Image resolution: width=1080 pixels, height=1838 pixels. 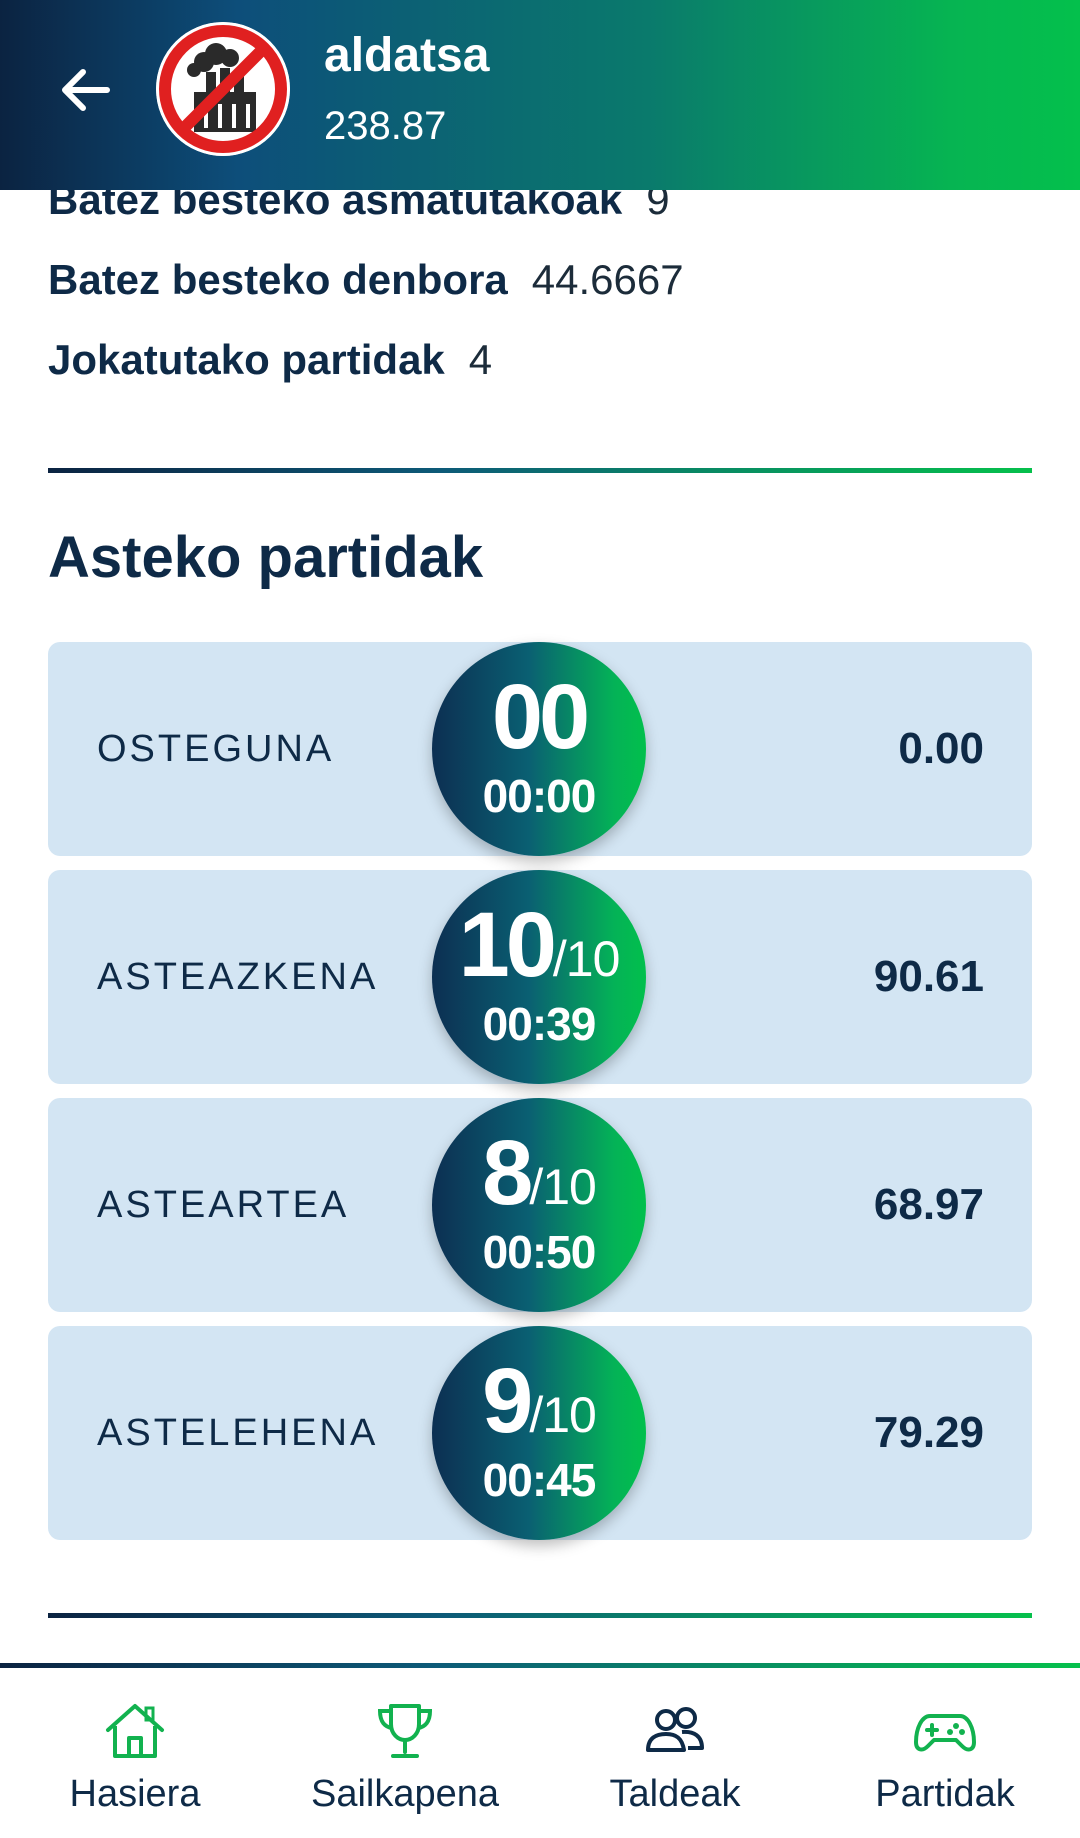 What do you see at coordinates (223, 1204) in the screenshot?
I see `game-day: ASTEARTEA` at bounding box center [223, 1204].